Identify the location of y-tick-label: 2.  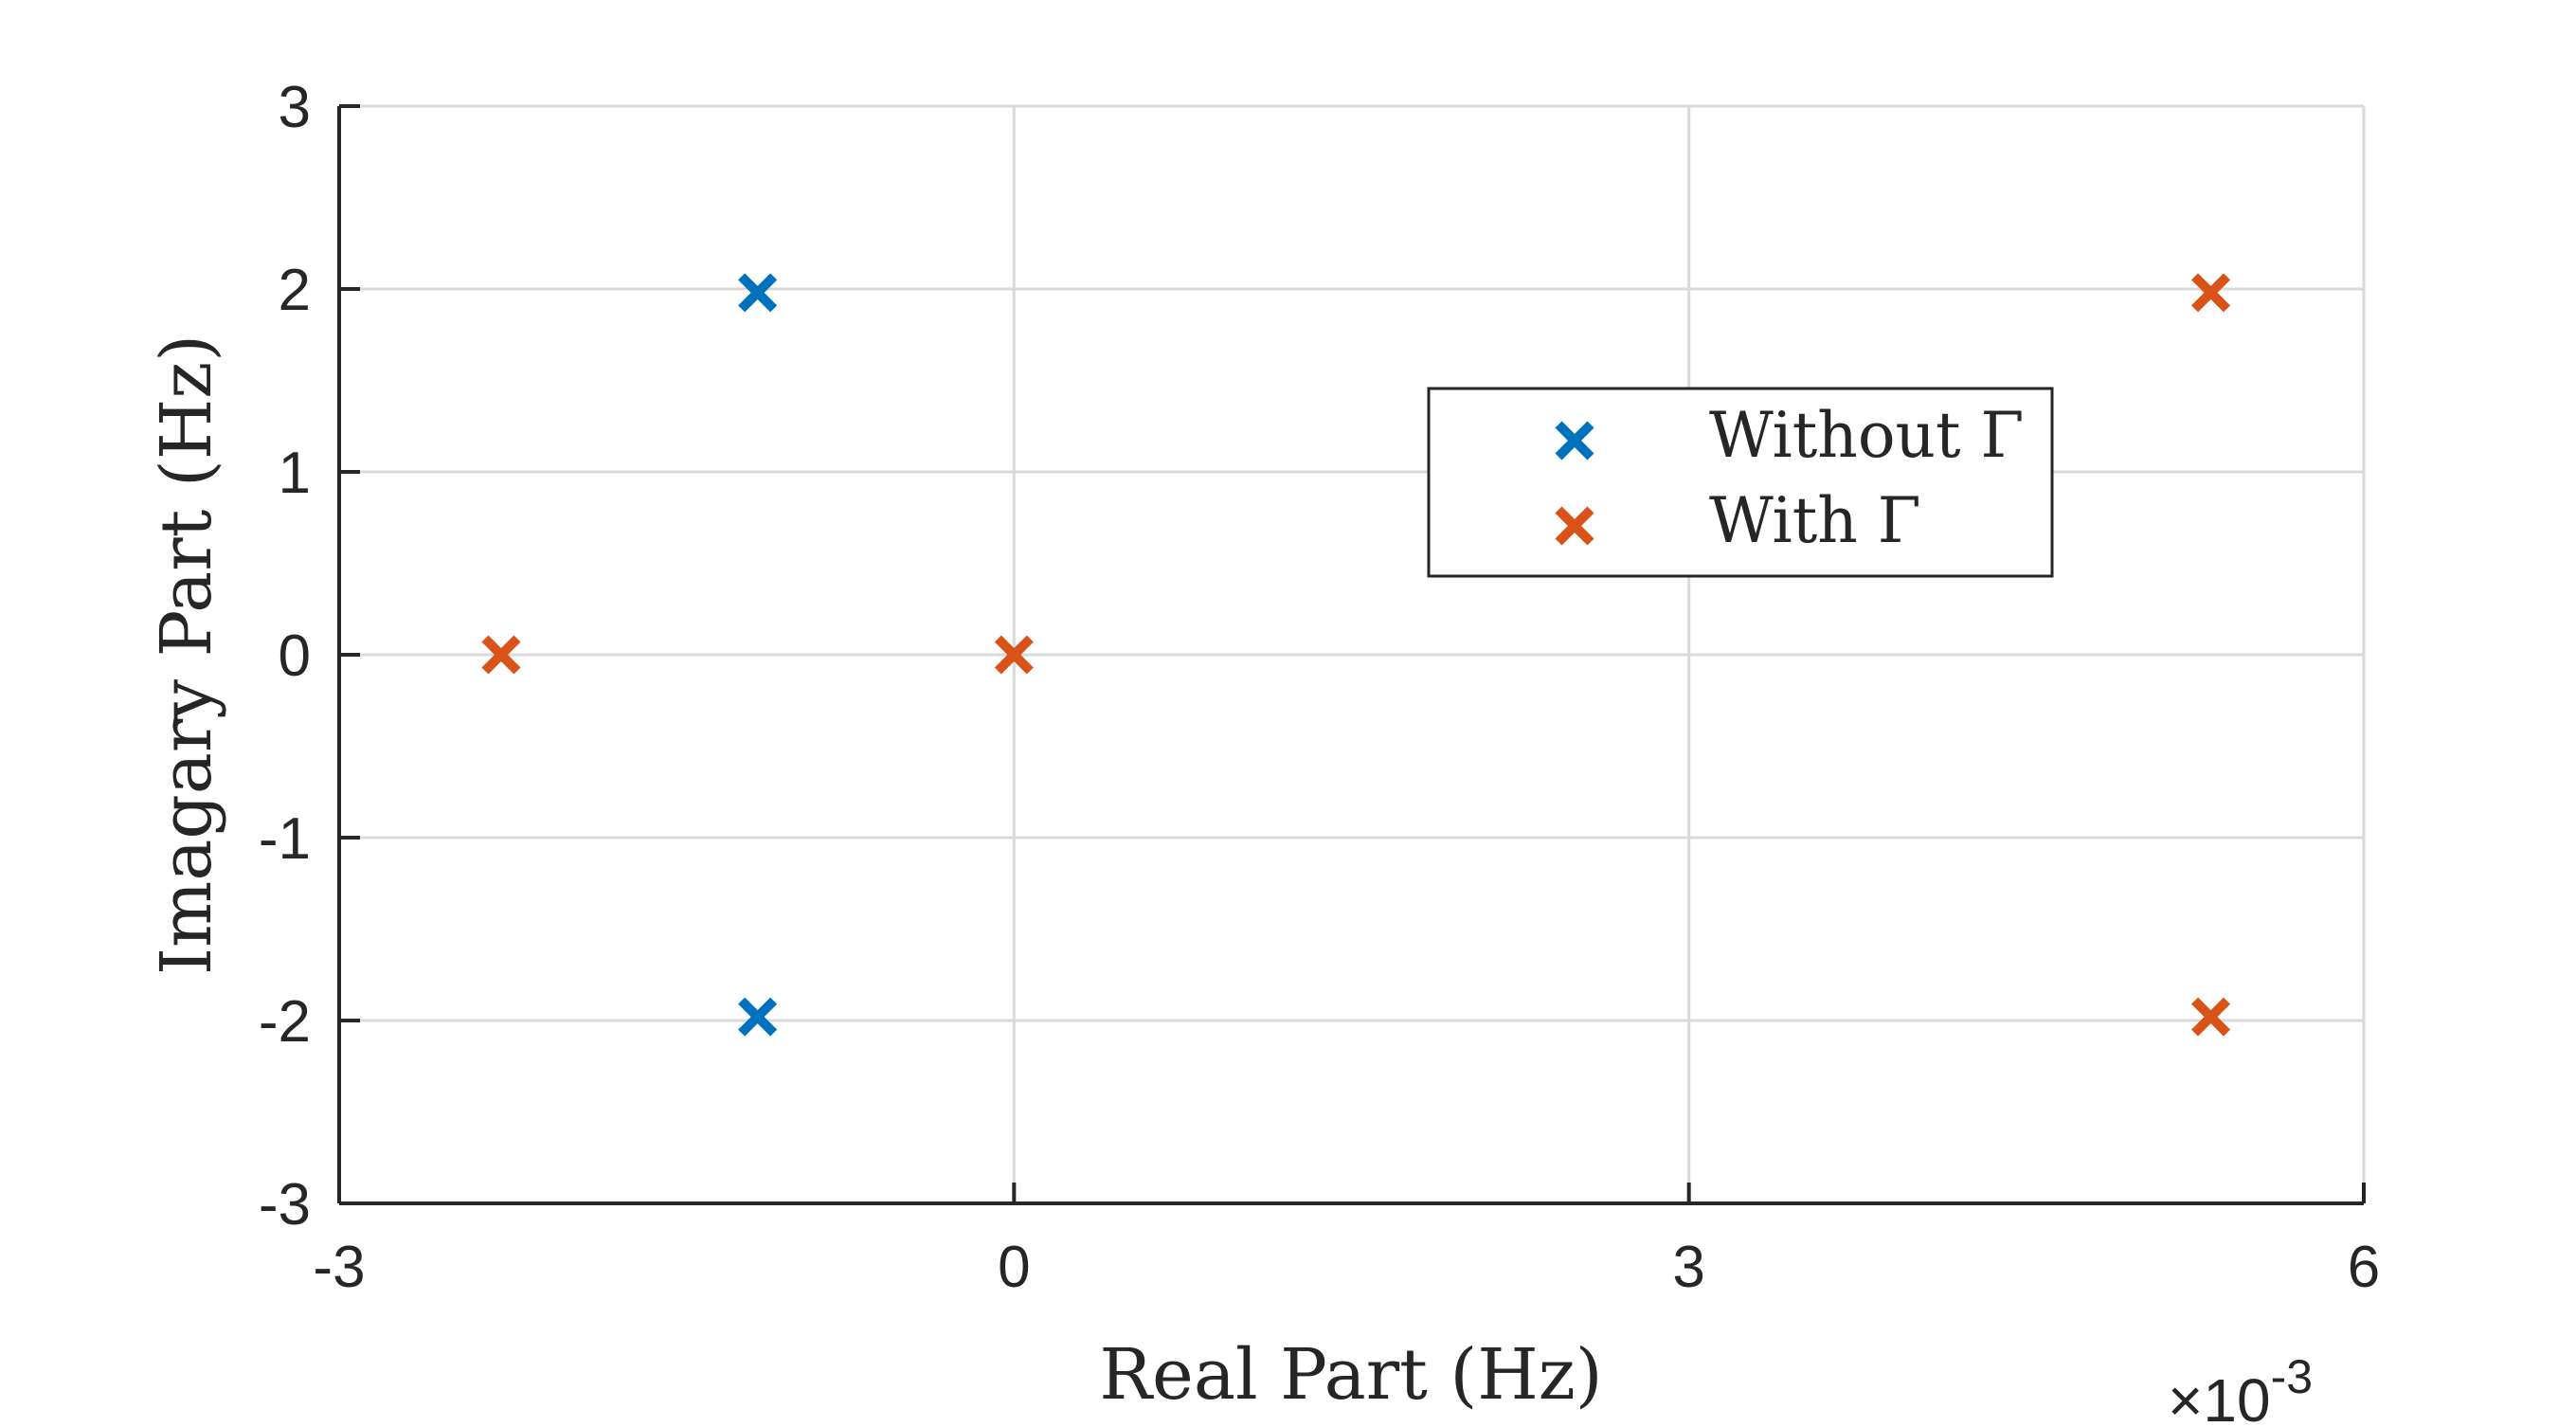
(295, 290).